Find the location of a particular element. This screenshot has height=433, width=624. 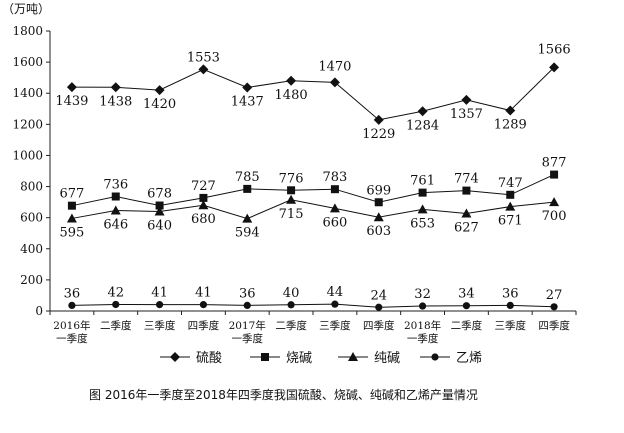

data-label: 41 is located at coordinates (159, 293).